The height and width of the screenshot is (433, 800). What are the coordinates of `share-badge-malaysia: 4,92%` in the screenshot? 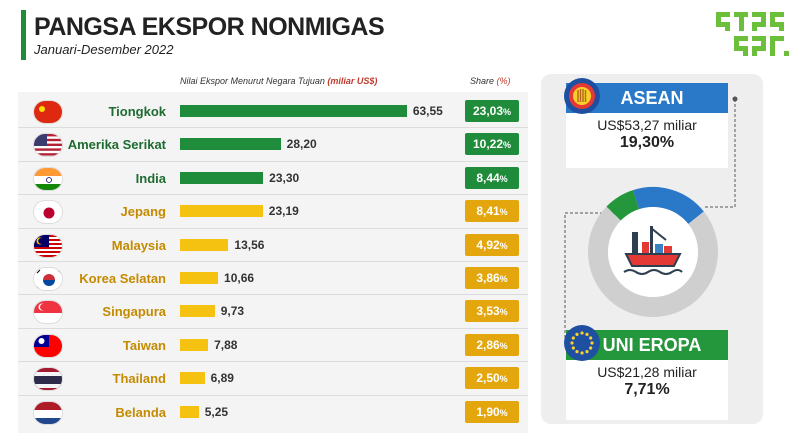 It's located at (492, 244).